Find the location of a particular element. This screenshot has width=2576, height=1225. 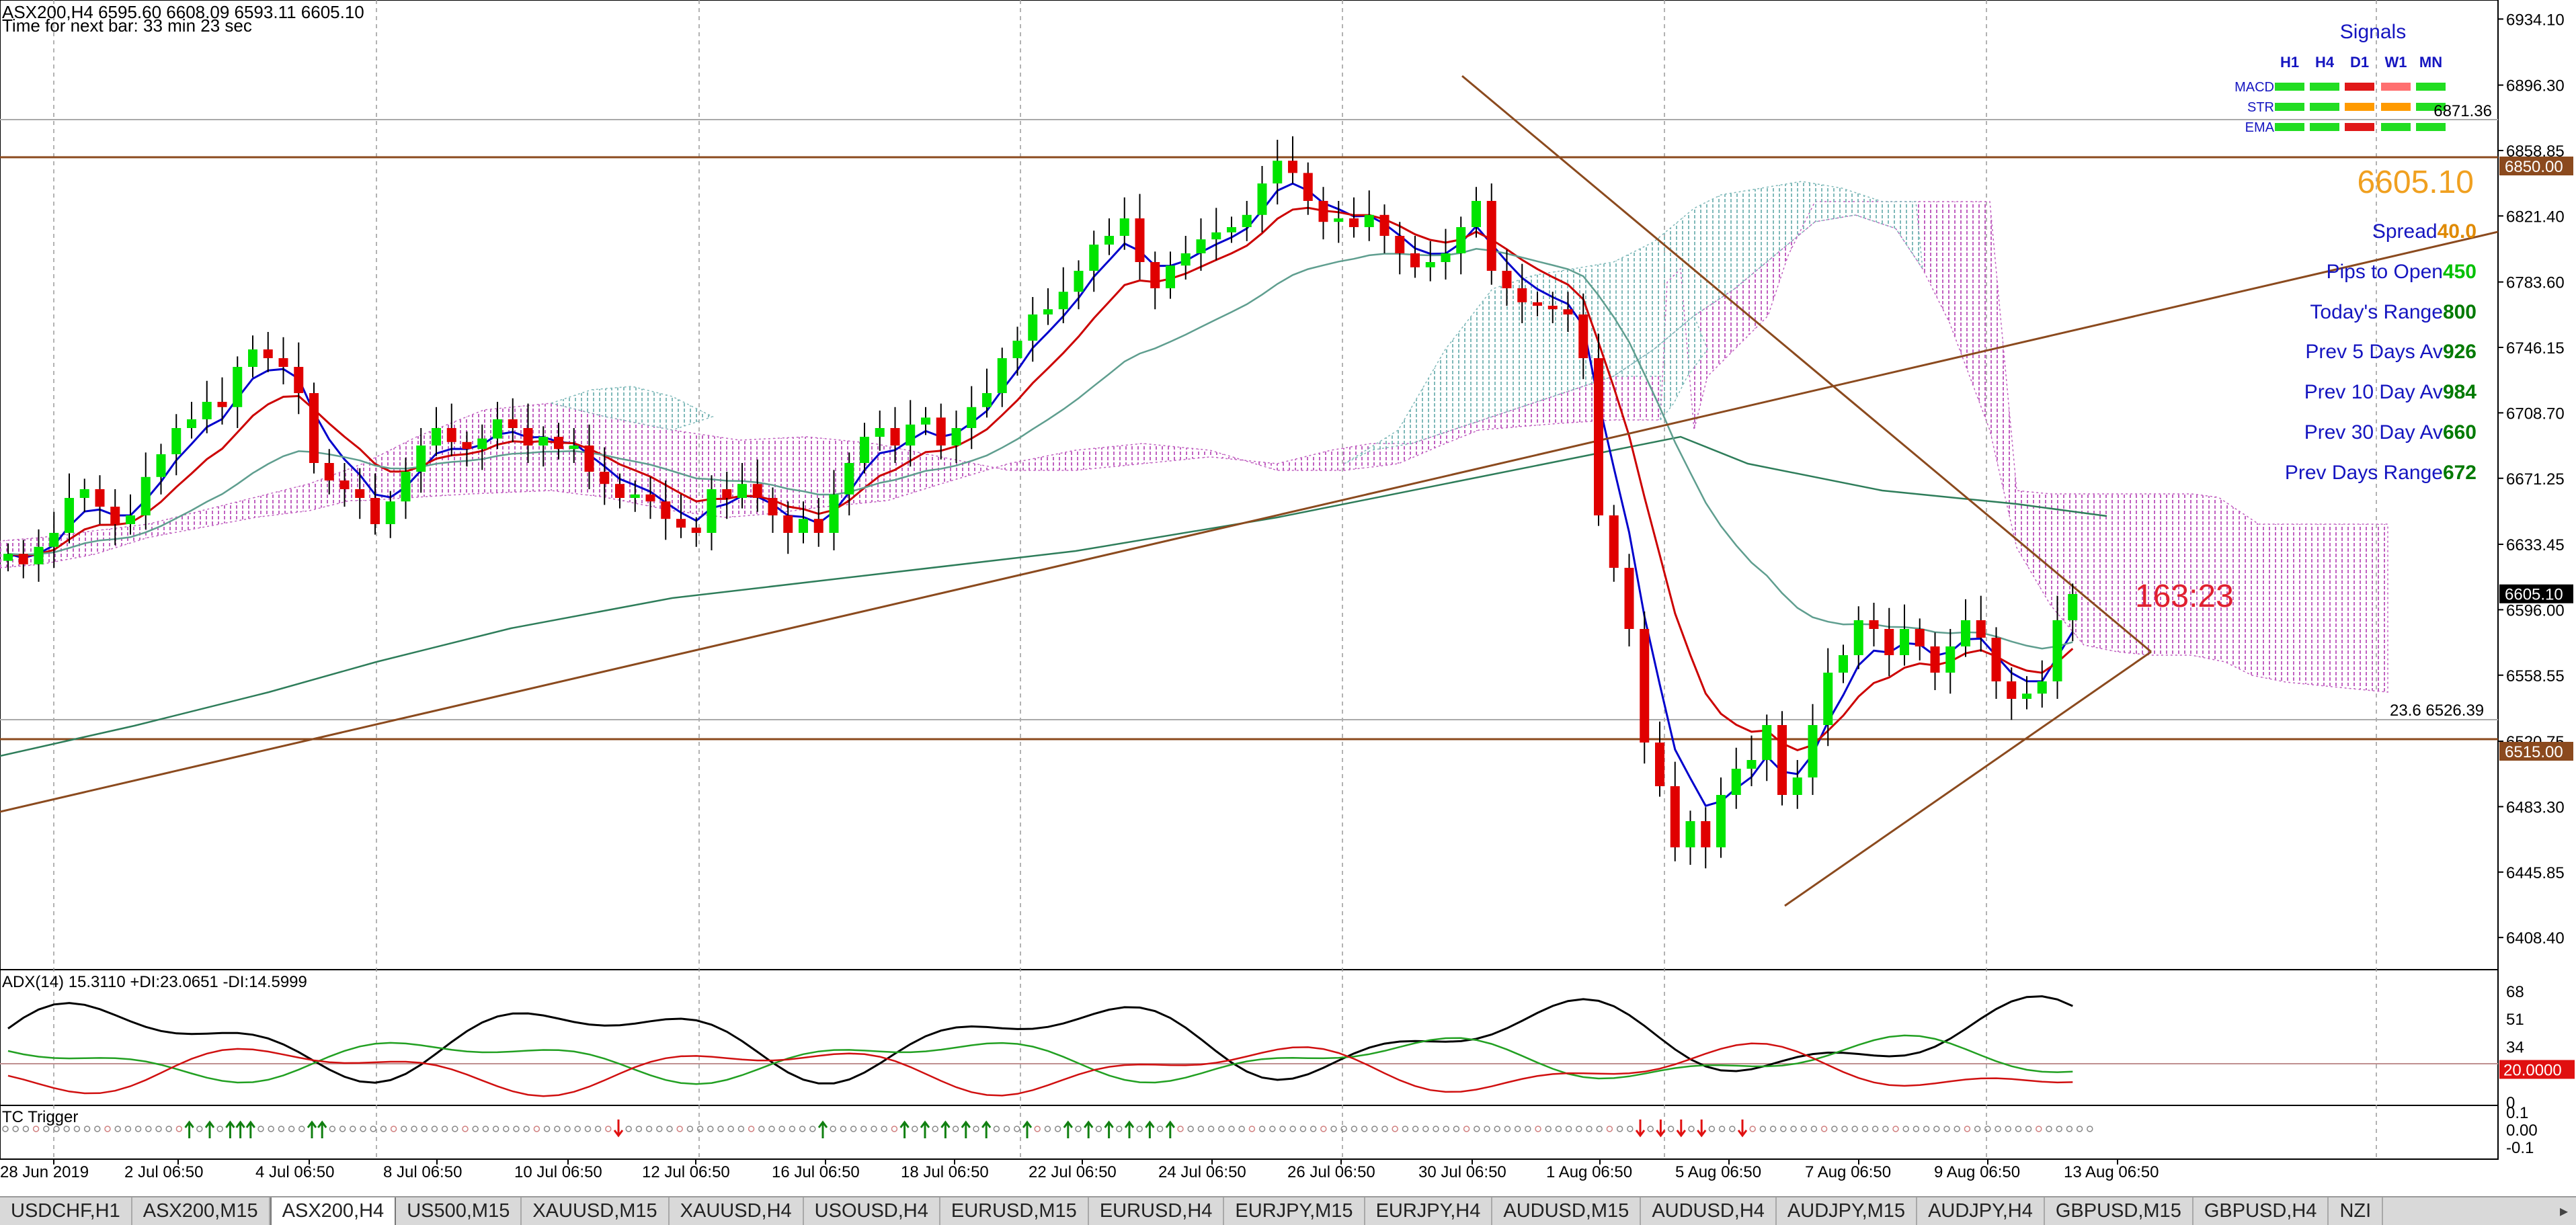

chart-tab: ASX200,M15 is located at coordinates (201, 1211).